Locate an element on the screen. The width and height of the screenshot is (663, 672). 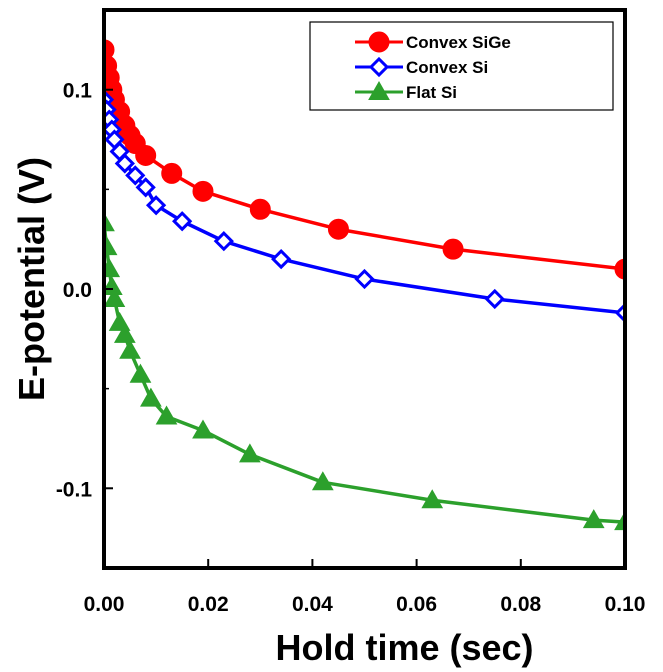
x-tick-label: 0.02 is located at coordinates (208, 604).